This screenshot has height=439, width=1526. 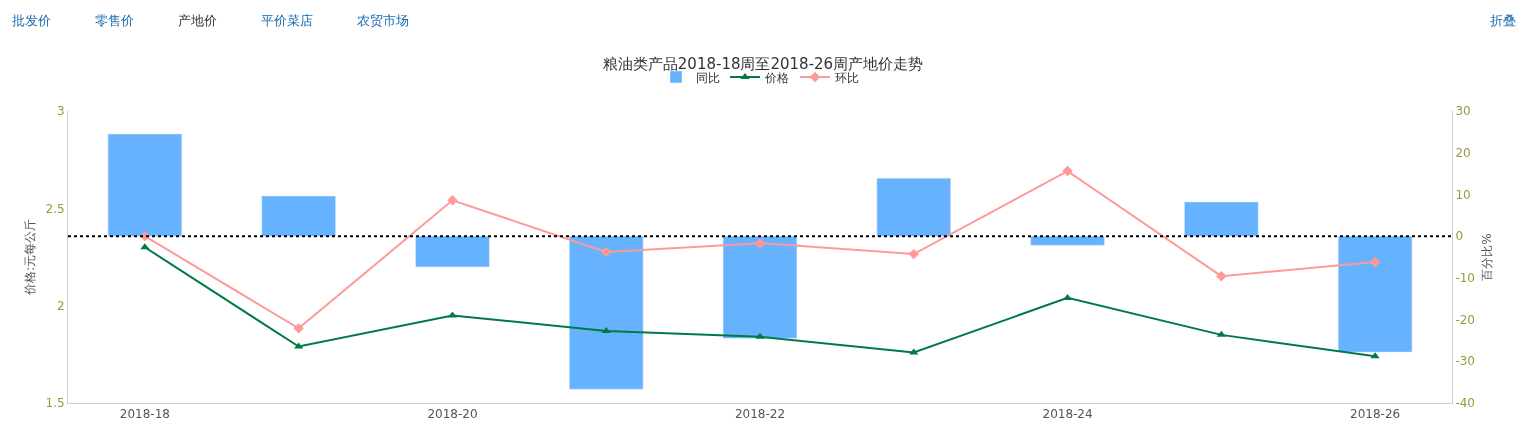 What do you see at coordinates (55, 403) in the screenshot?
I see `y-tick-label: 1.5` at bounding box center [55, 403].